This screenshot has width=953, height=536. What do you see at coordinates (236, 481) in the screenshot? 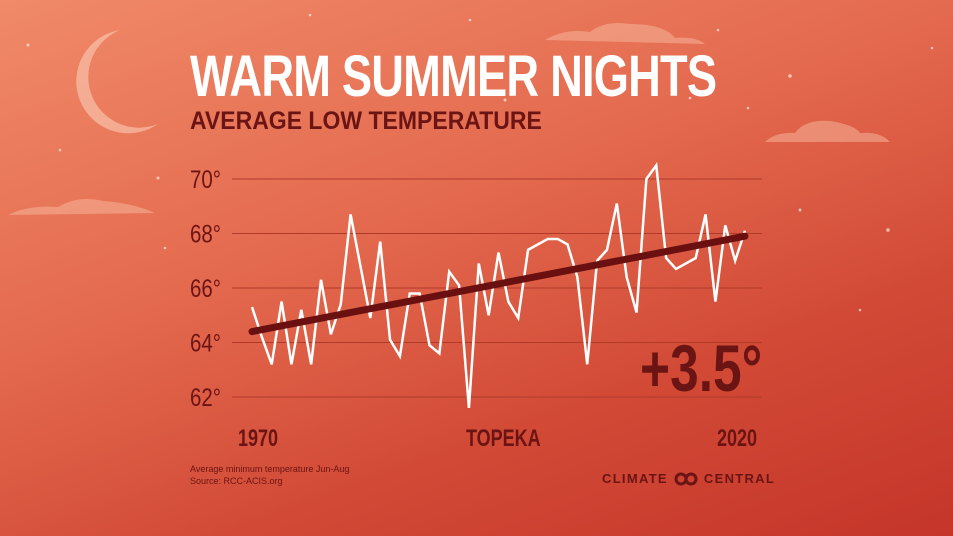
I see `footnote-source: Source: RCC-ACIS.org` at bounding box center [236, 481].